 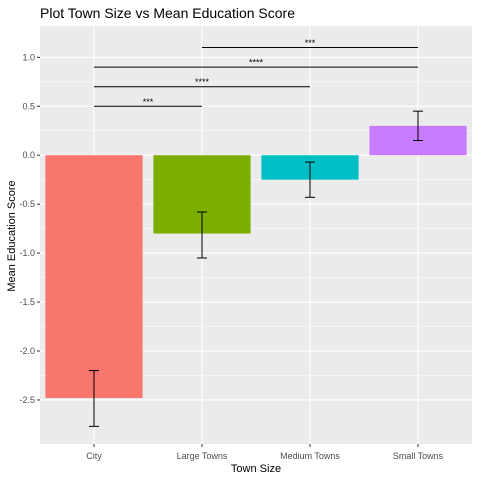 I want to click on x-axis-title: Town Size, so click(x=256, y=469).